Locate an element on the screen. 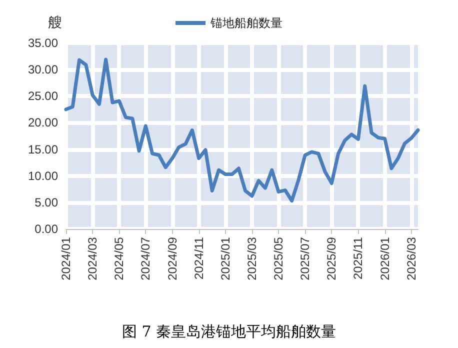  y-axis-title: 艘 is located at coordinates (55, 22).